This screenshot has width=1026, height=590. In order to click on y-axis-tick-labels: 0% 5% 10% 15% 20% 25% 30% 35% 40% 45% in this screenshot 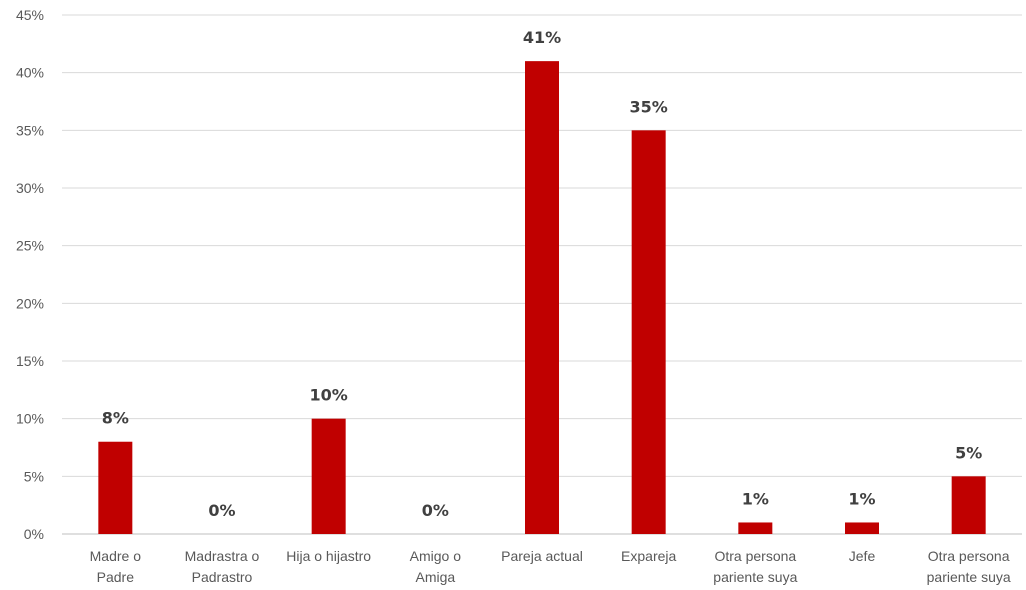, I will do `click(30, 274)`.